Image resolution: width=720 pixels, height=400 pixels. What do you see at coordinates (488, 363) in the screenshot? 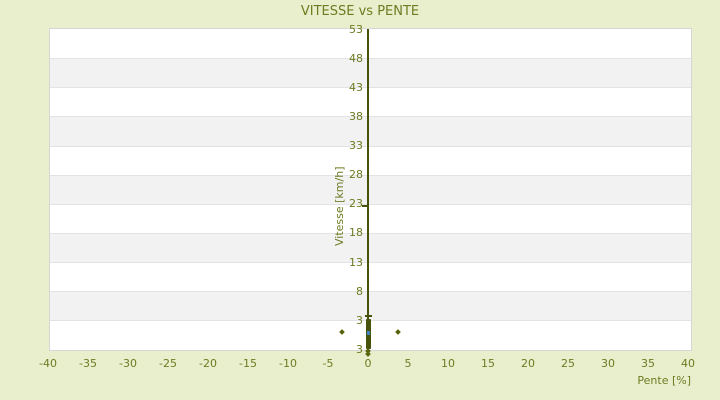
I see `x-tick-label: 15` at bounding box center [488, 363].